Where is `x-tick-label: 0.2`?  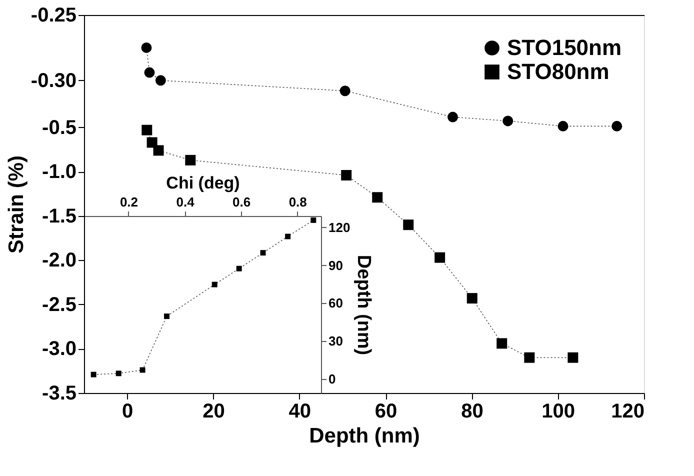
x-tick-label: 0.2 is located at coordinates (129, 202).